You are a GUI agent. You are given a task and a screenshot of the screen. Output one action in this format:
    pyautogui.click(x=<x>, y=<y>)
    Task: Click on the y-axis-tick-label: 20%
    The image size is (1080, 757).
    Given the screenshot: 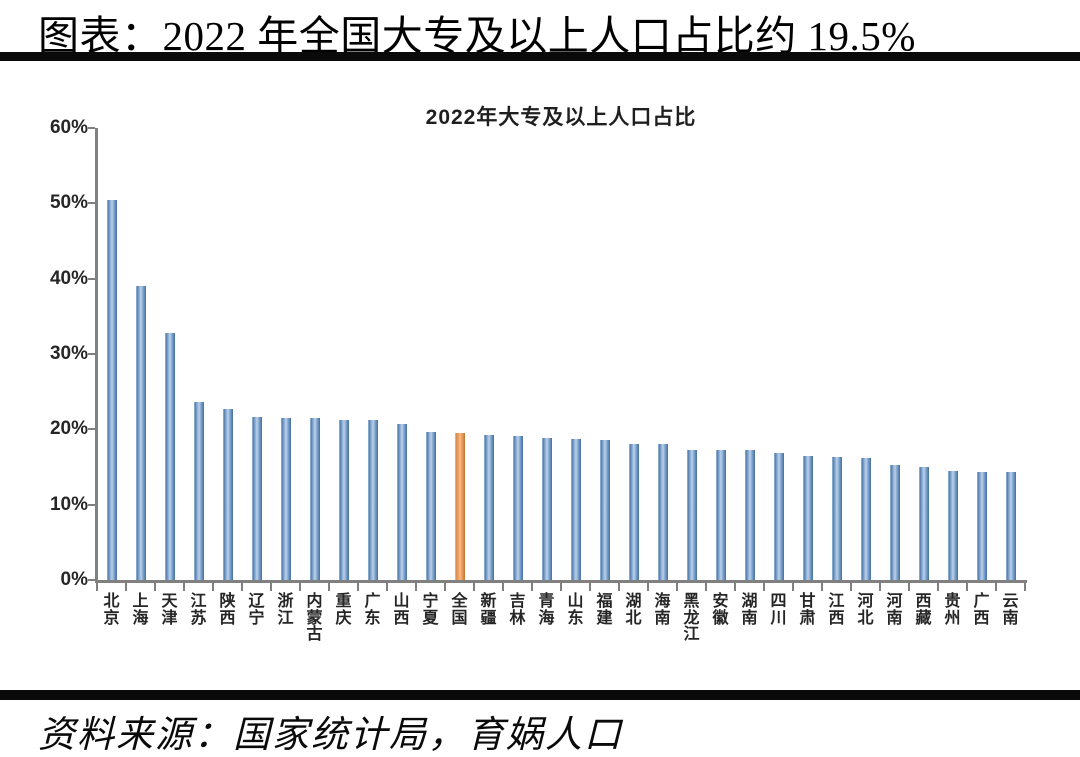 What is the action you would take?
    pyautogui.click(x=68, y=429)
    